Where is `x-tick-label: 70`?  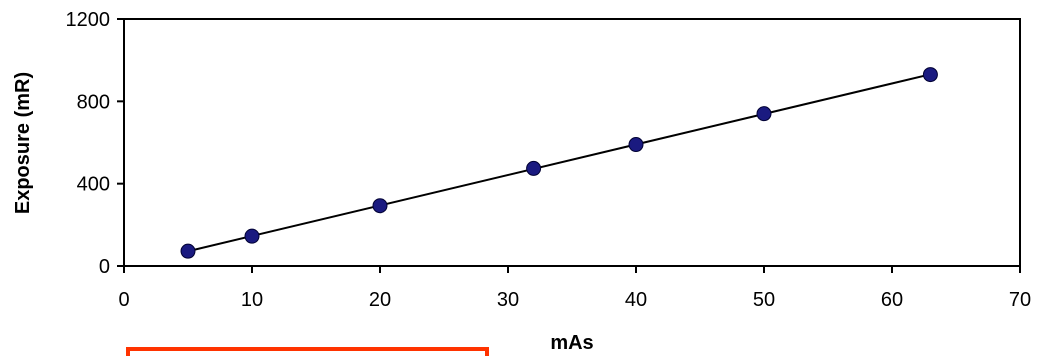 x-tick-label: 70 is located at coordinates (1020, 300).